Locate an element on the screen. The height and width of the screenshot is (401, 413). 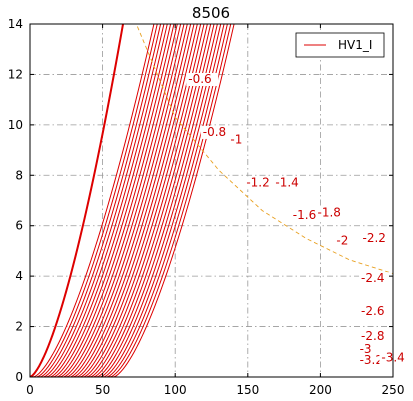
x-tick-label: 50 is located at coordinates (102, 390).